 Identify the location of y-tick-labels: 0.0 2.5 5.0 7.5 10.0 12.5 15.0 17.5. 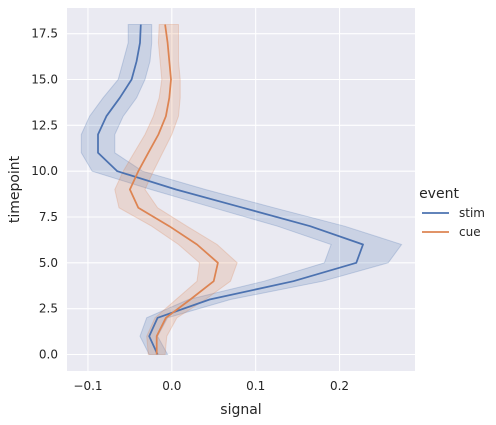
(44, 194).